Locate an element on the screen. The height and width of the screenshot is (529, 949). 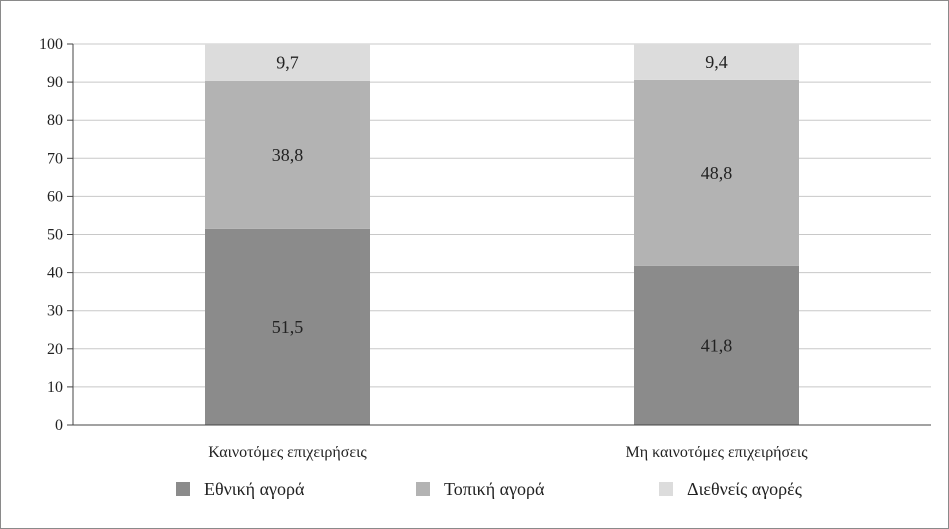
data-label: 51,5 is located at coordinates (288, 327).